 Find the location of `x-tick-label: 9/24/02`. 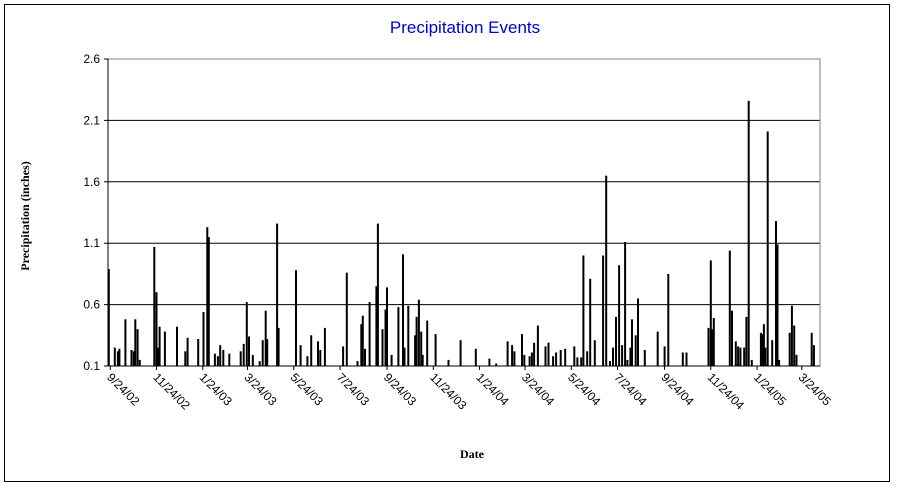

x-tick-label: 9/24/02 is located at coordinates (123, 389).